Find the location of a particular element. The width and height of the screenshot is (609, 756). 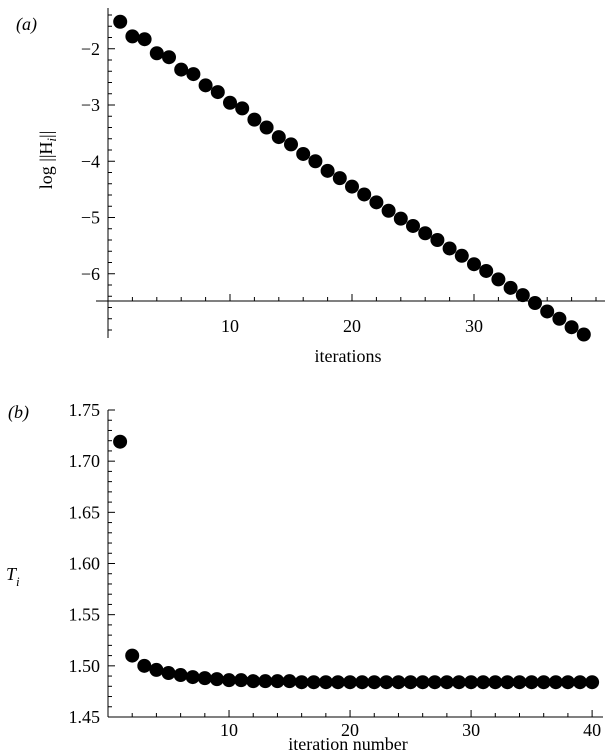

panel-b-ylabel: Ti is located at coordinates (13, 576).